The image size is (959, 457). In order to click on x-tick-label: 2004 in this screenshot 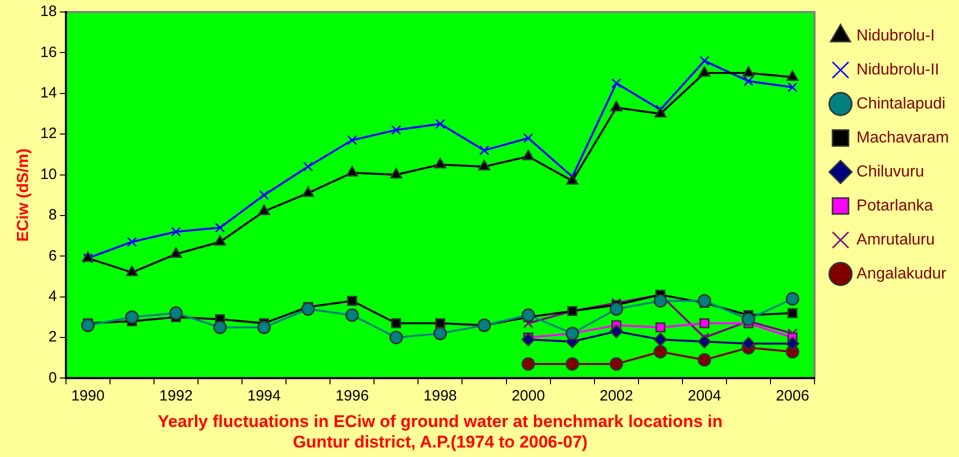, I will do `click(705, 395)`.